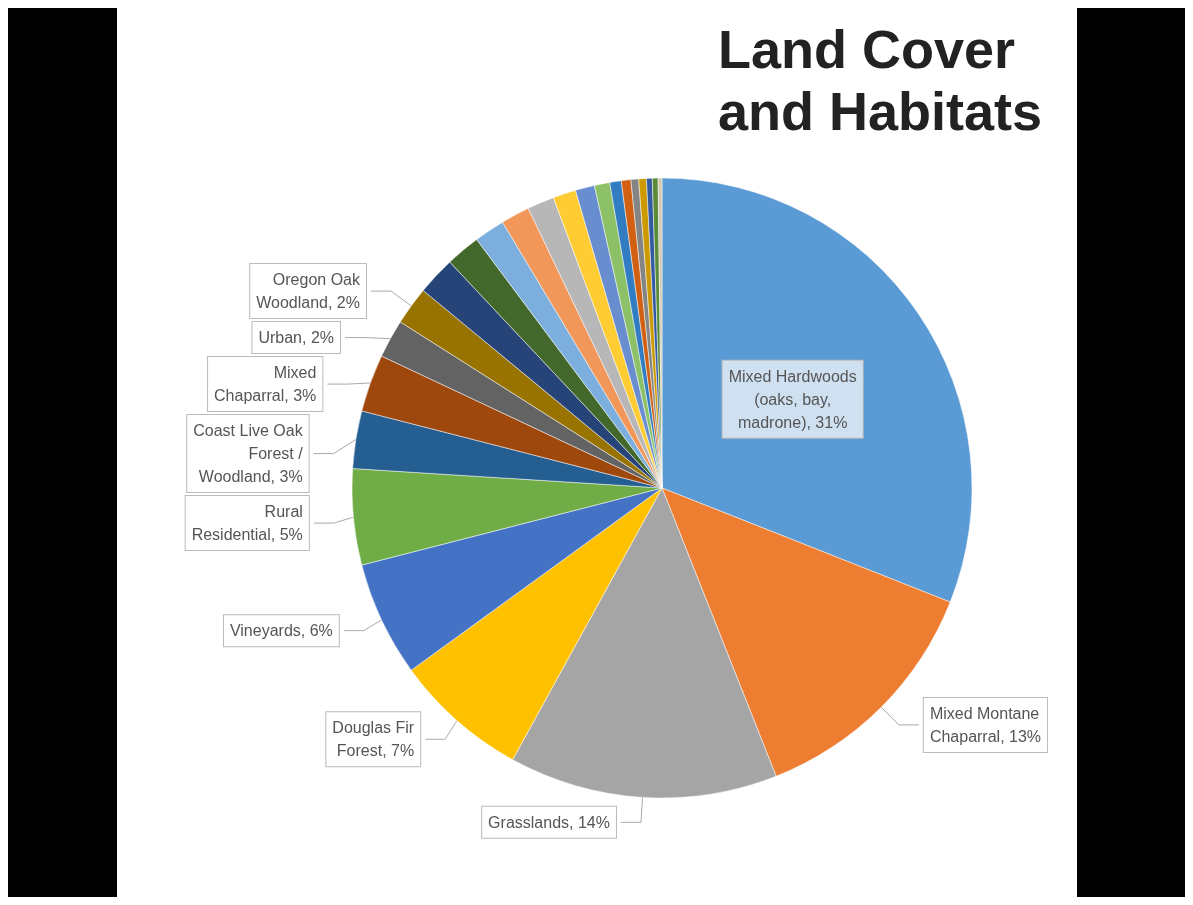  What do you see at coordinates (247, 523) in the screenshot?
I see `slice-label: Rural Residential, 5%` at bounding box center [247, 523].